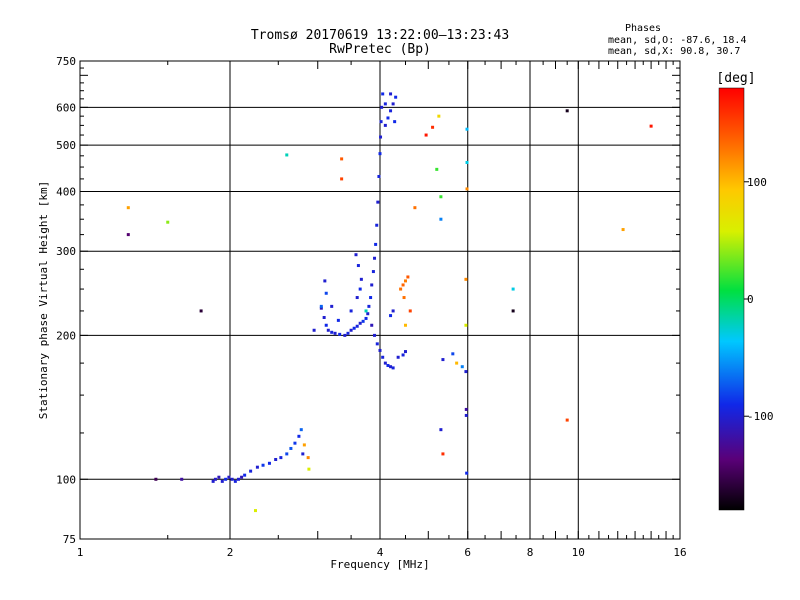 This screenshot has height=600, width=800. I want to click on colorbar-tick-label: 100, so click(757, 182).